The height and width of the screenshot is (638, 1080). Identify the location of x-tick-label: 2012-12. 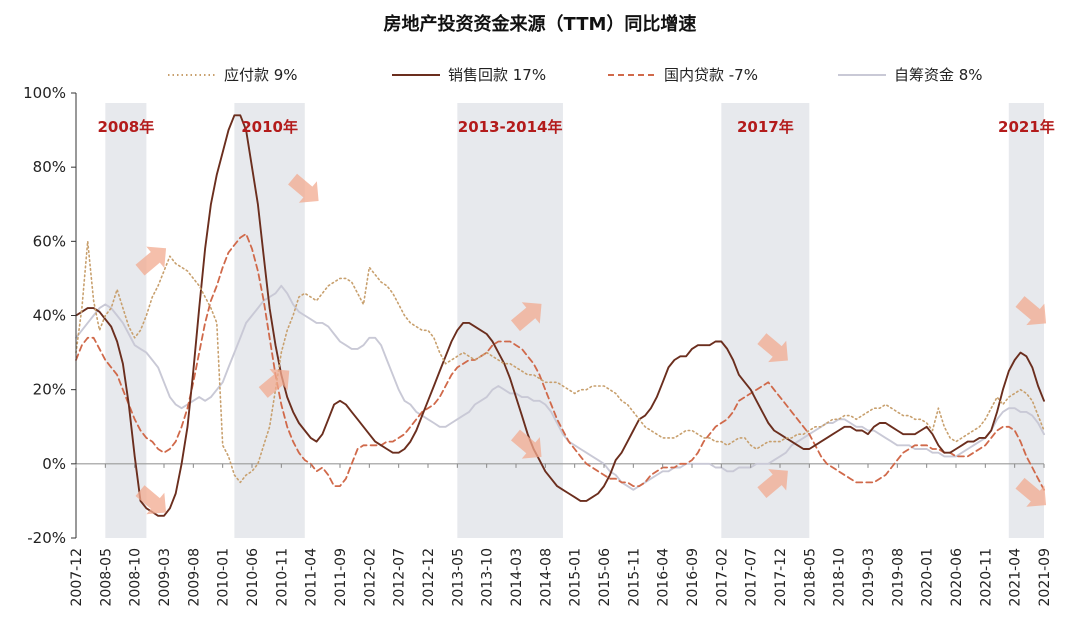
(429, 577).